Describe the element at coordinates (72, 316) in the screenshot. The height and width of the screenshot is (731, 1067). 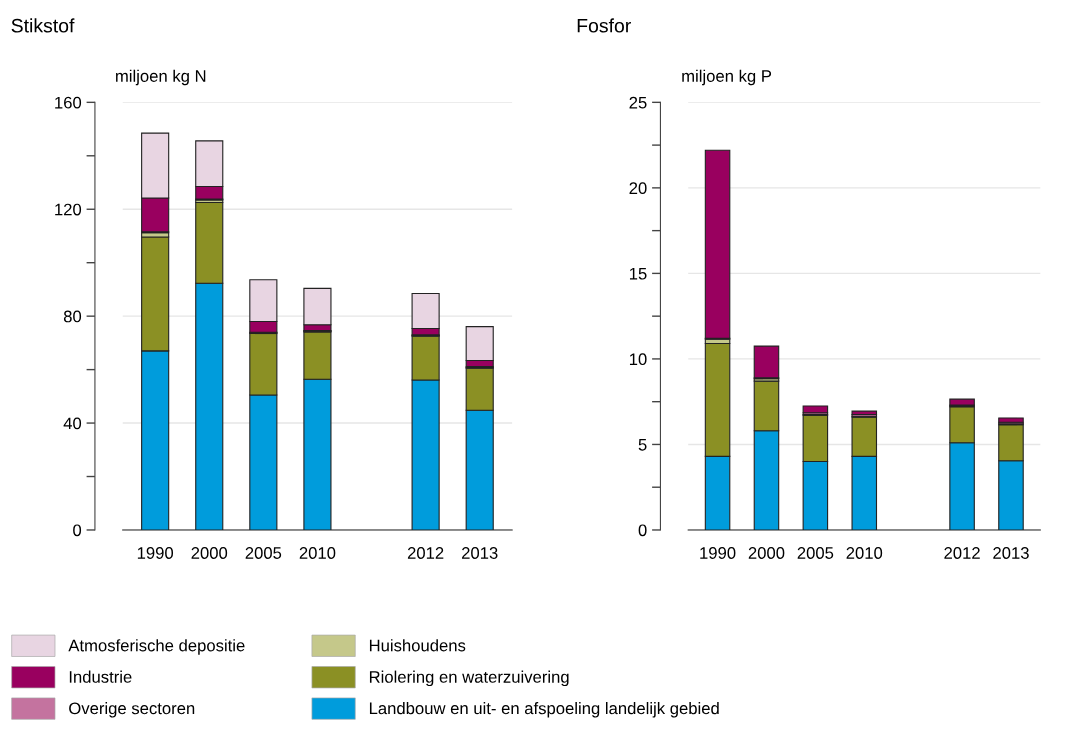
I see `y-tick-label: 80` at that location.